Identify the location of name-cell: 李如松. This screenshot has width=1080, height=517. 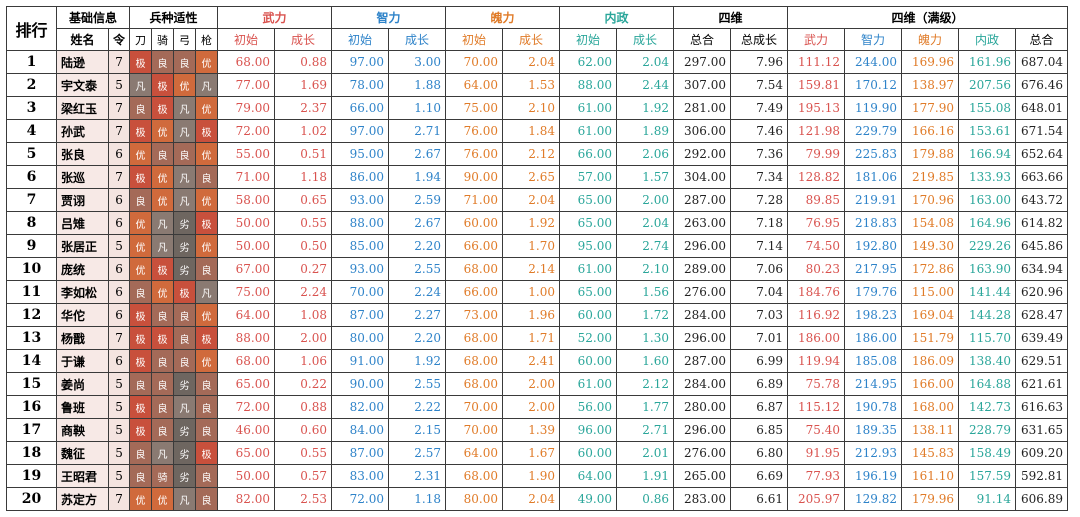
(82, 292).